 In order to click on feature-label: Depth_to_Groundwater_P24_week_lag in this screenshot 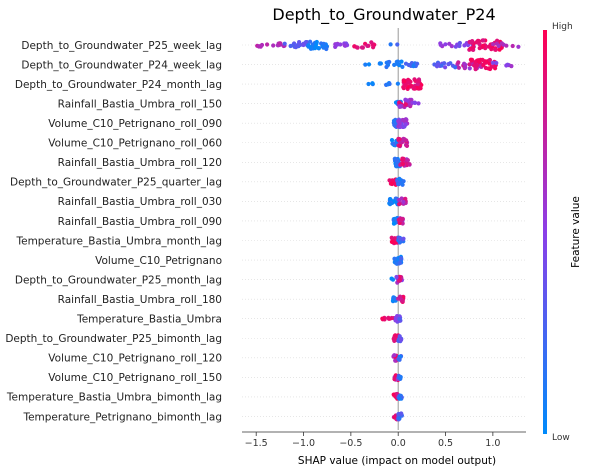, I will do `click(121, 65)`.